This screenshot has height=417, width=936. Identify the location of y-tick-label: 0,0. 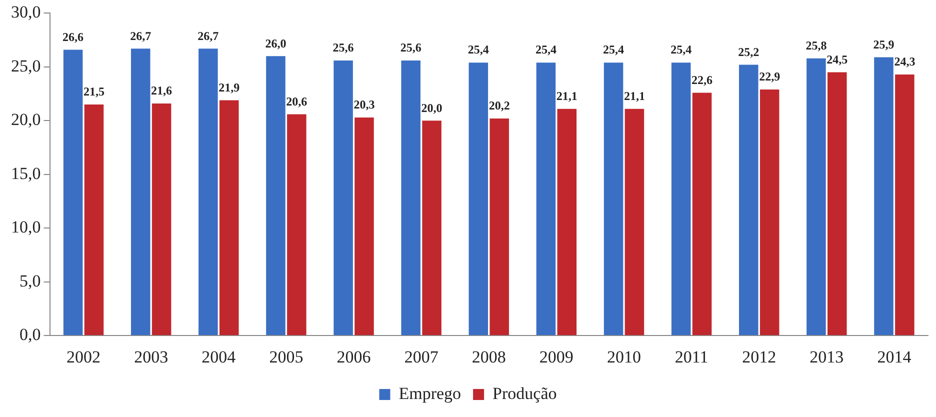
(30, 334).